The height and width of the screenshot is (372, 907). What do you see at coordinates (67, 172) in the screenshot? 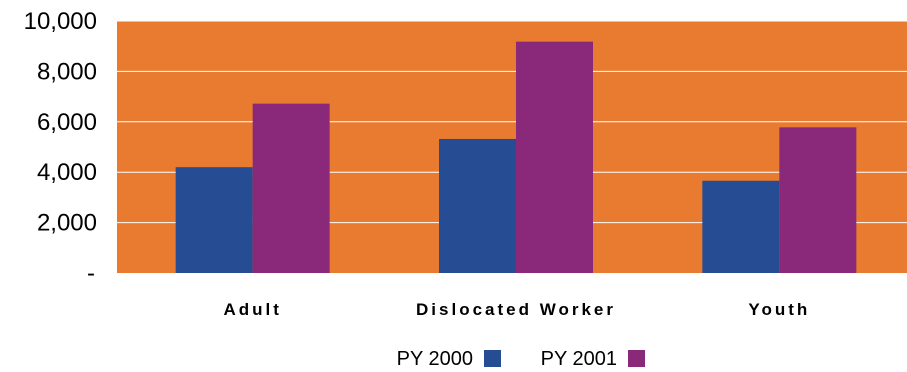
I see `y-tick-label: 4,000` at bounding box center [67, 172].